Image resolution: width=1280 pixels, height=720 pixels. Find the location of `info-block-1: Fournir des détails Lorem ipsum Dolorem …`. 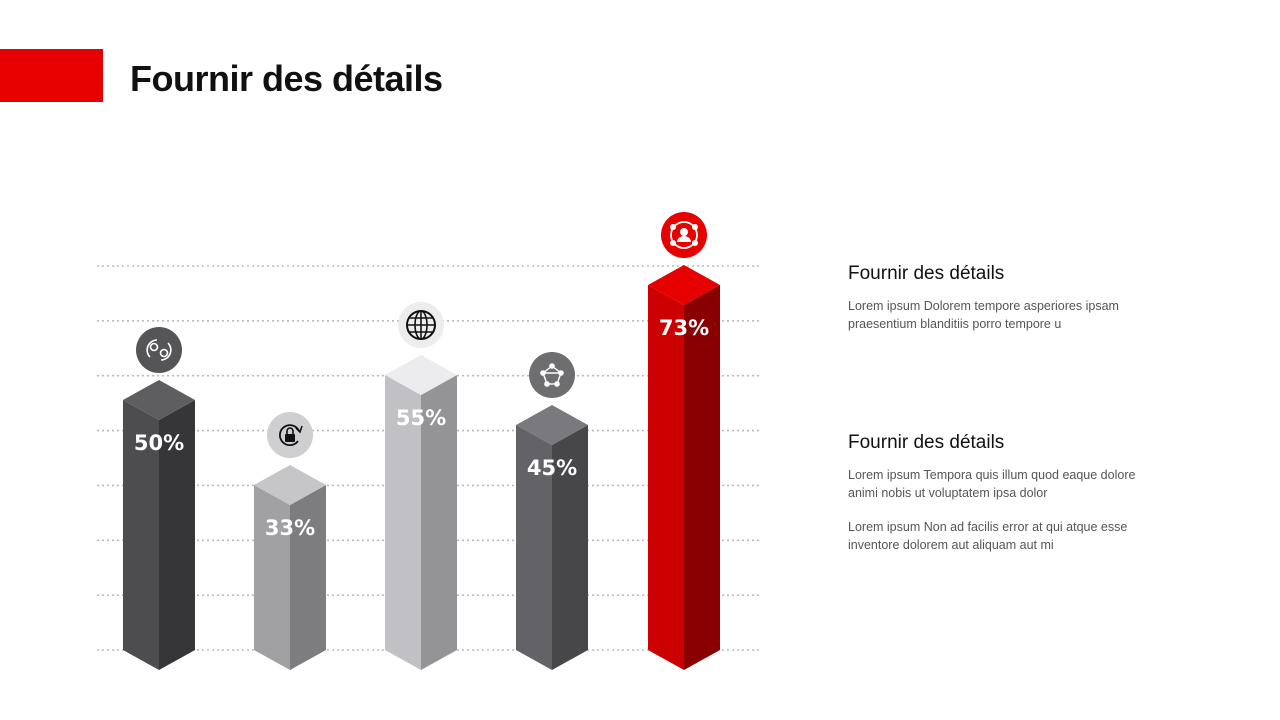

info-block-1: Fournir des détails Lorem ipsum Dolorem … is located at coordinates (998, 306).